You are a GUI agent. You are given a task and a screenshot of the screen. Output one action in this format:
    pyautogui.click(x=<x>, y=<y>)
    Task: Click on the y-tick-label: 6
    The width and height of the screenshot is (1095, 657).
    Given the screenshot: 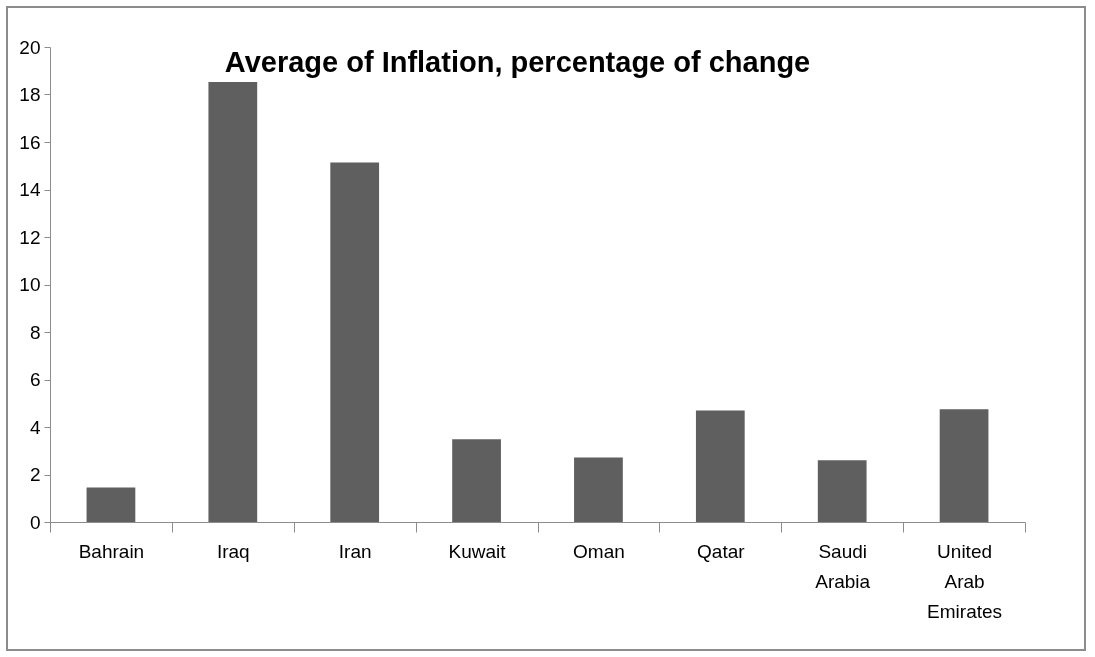 What is the action you would take?
    pyautogui.click(x=35, y=379)
    